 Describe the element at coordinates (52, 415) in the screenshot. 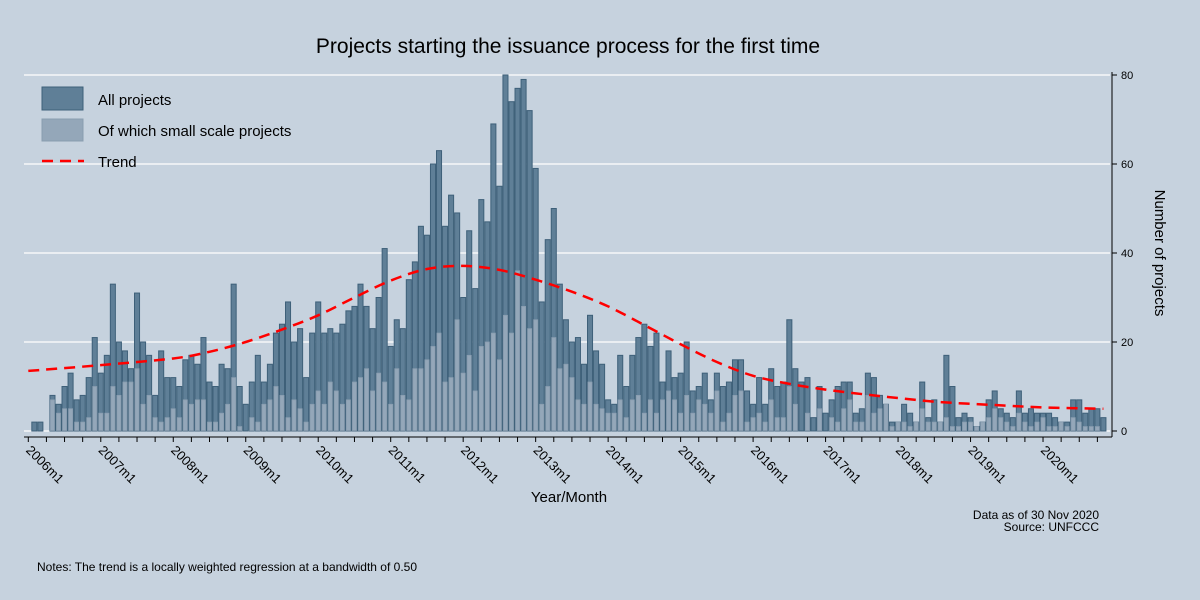

I see `bar-small-2006m5` at that location.